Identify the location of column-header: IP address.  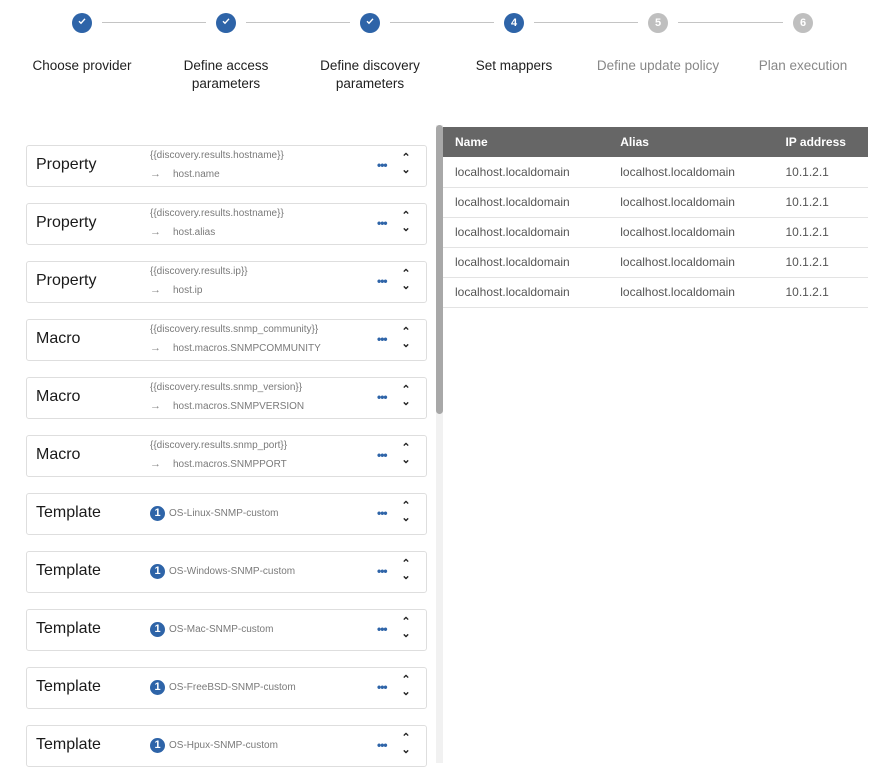
(820, 142).